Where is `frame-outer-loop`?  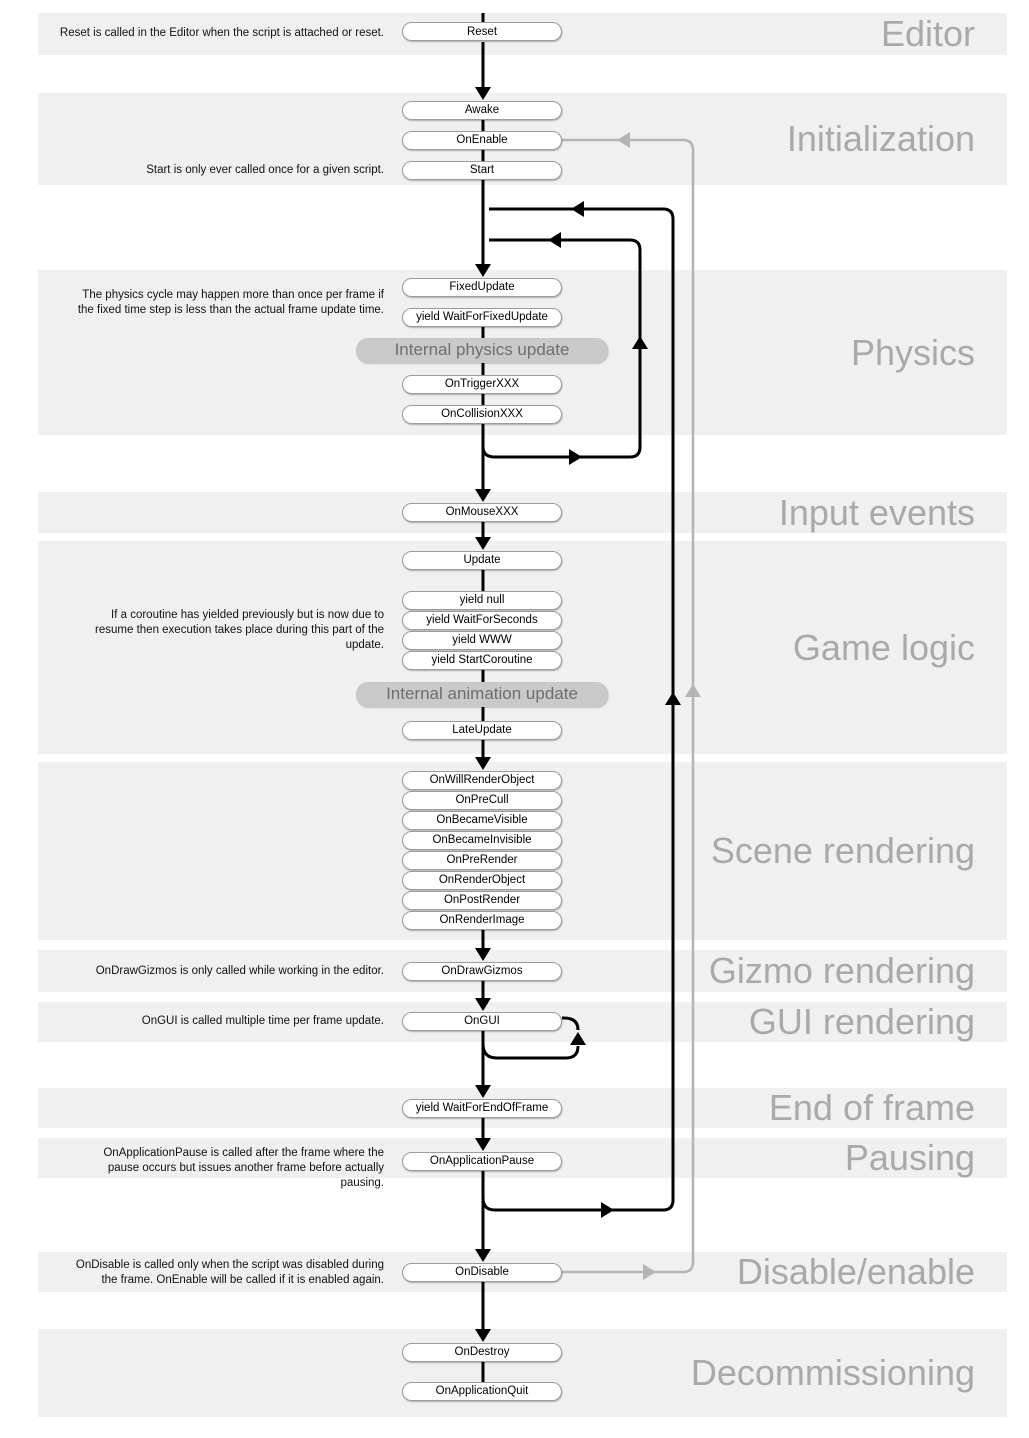 frame-outer-loop is located at coordinates (581, 709).